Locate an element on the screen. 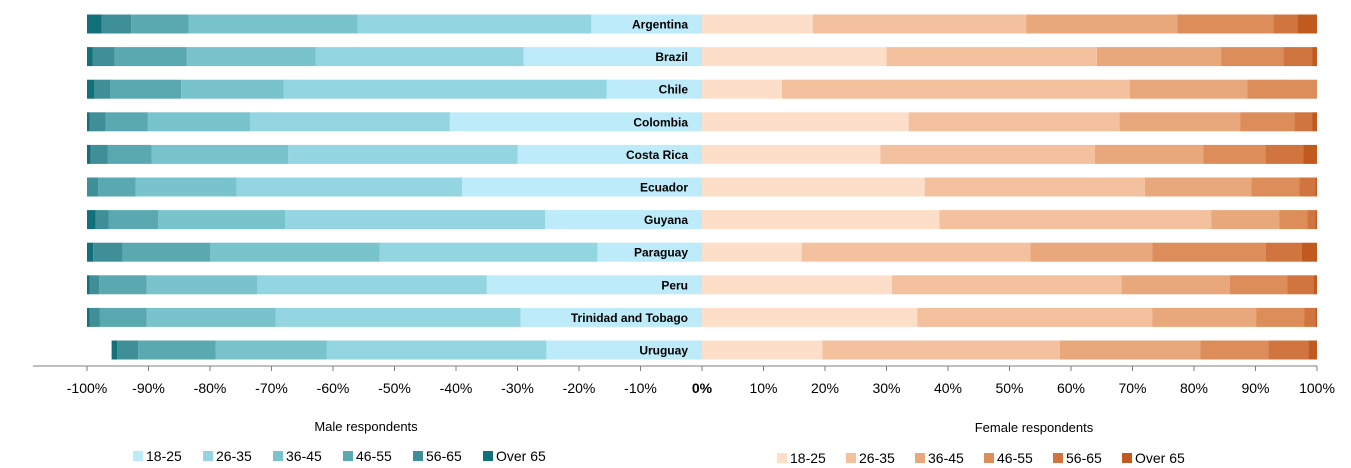 This screenshot has height=468, width=1351. legend-label: 36-45 is located at coordinates (304, 456).